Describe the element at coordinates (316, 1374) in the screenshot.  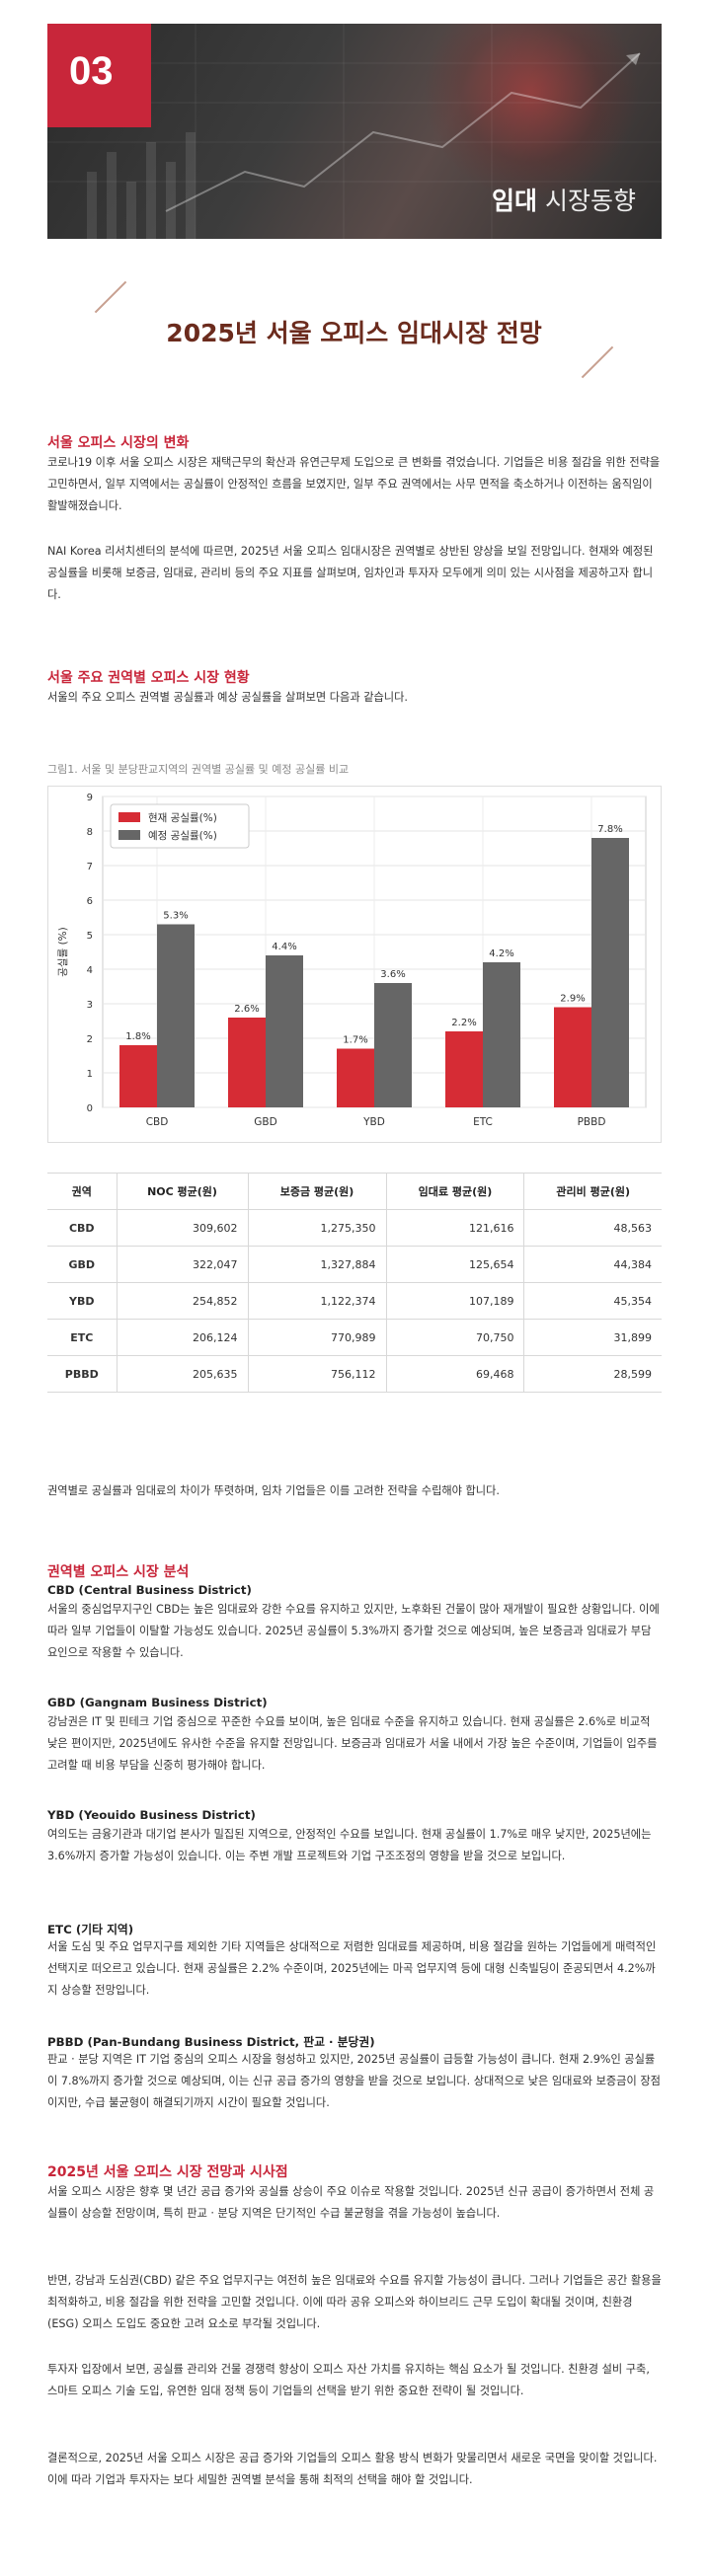
I see `table-cell: 756,112` at that location.